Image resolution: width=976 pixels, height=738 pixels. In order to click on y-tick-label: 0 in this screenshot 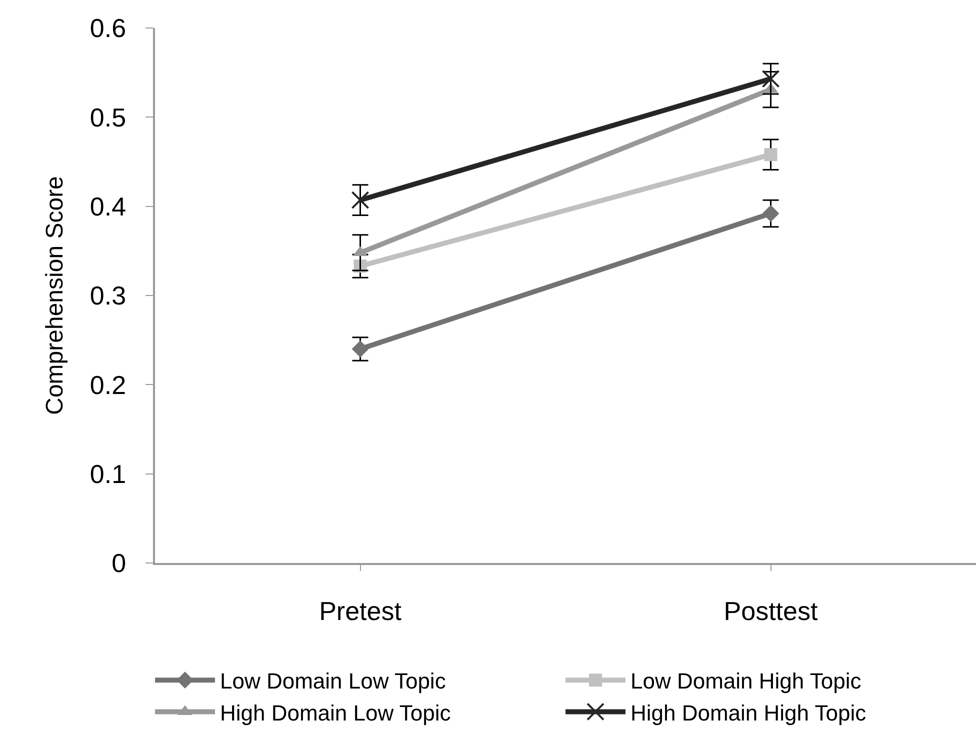, I will do `click(119, 563)`.